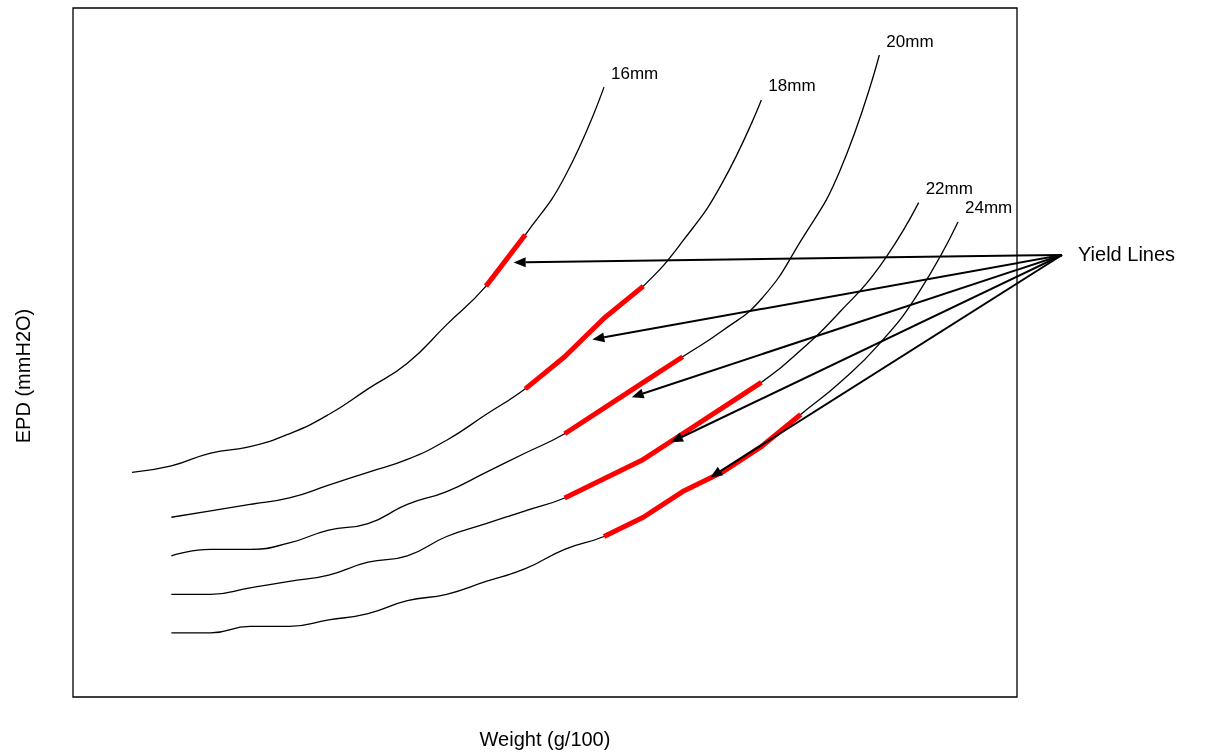 The width and height of the screenshot is (1218, 754). I want to click on series-label: 22mm, so click(949, 189).